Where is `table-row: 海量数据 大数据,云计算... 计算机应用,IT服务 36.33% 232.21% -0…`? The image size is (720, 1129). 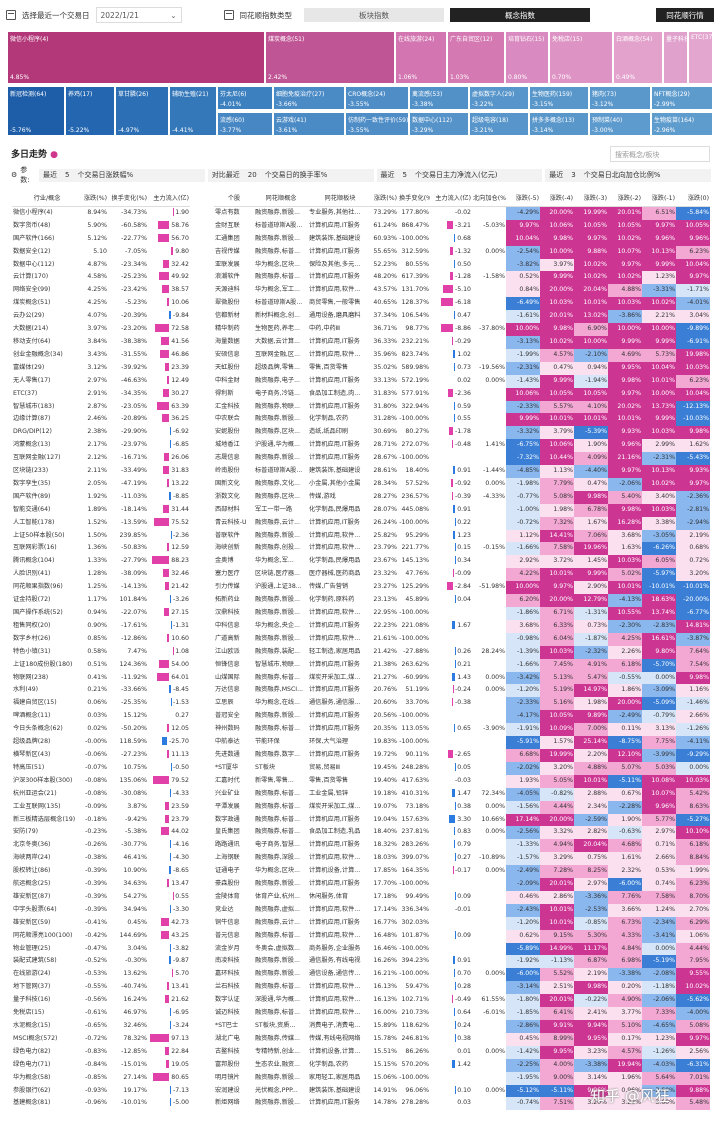 table-row: 海量数据 大数据,云计算... 计算机应用,IT服务 36.33% 232.21% -0… is located at coordinates (462, 342).